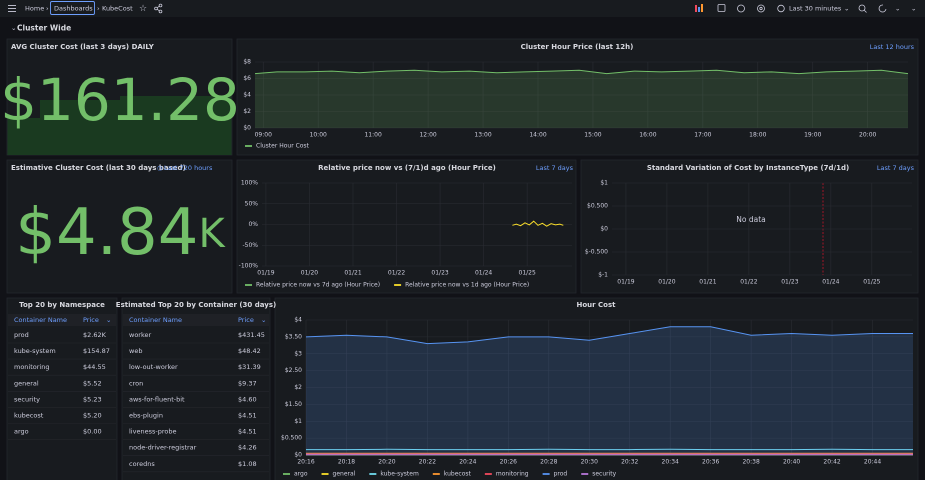 This screenshot has height=480, width=925. What do you see at coordinates (344, 474) in the screenshot?
I see `legend-label: general` at bounding box center [344, 474].